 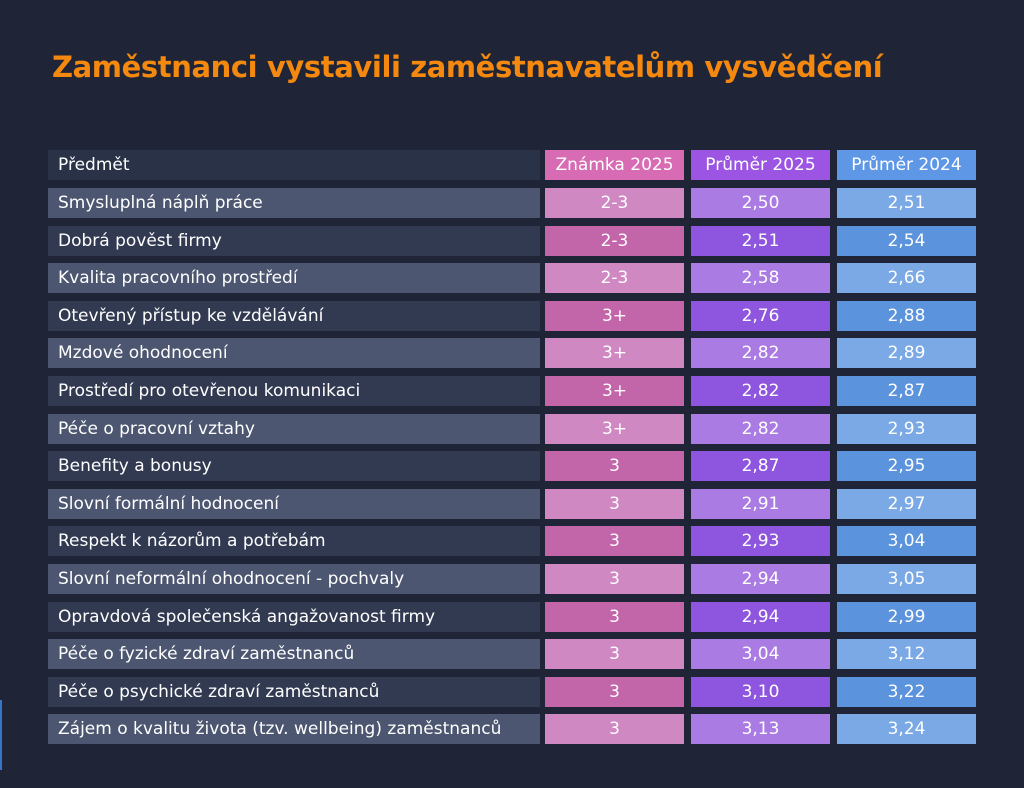 I want to click on subject-cell: Slovní neformální ohodnocení - pochvaly, so click(x=294, y=579).